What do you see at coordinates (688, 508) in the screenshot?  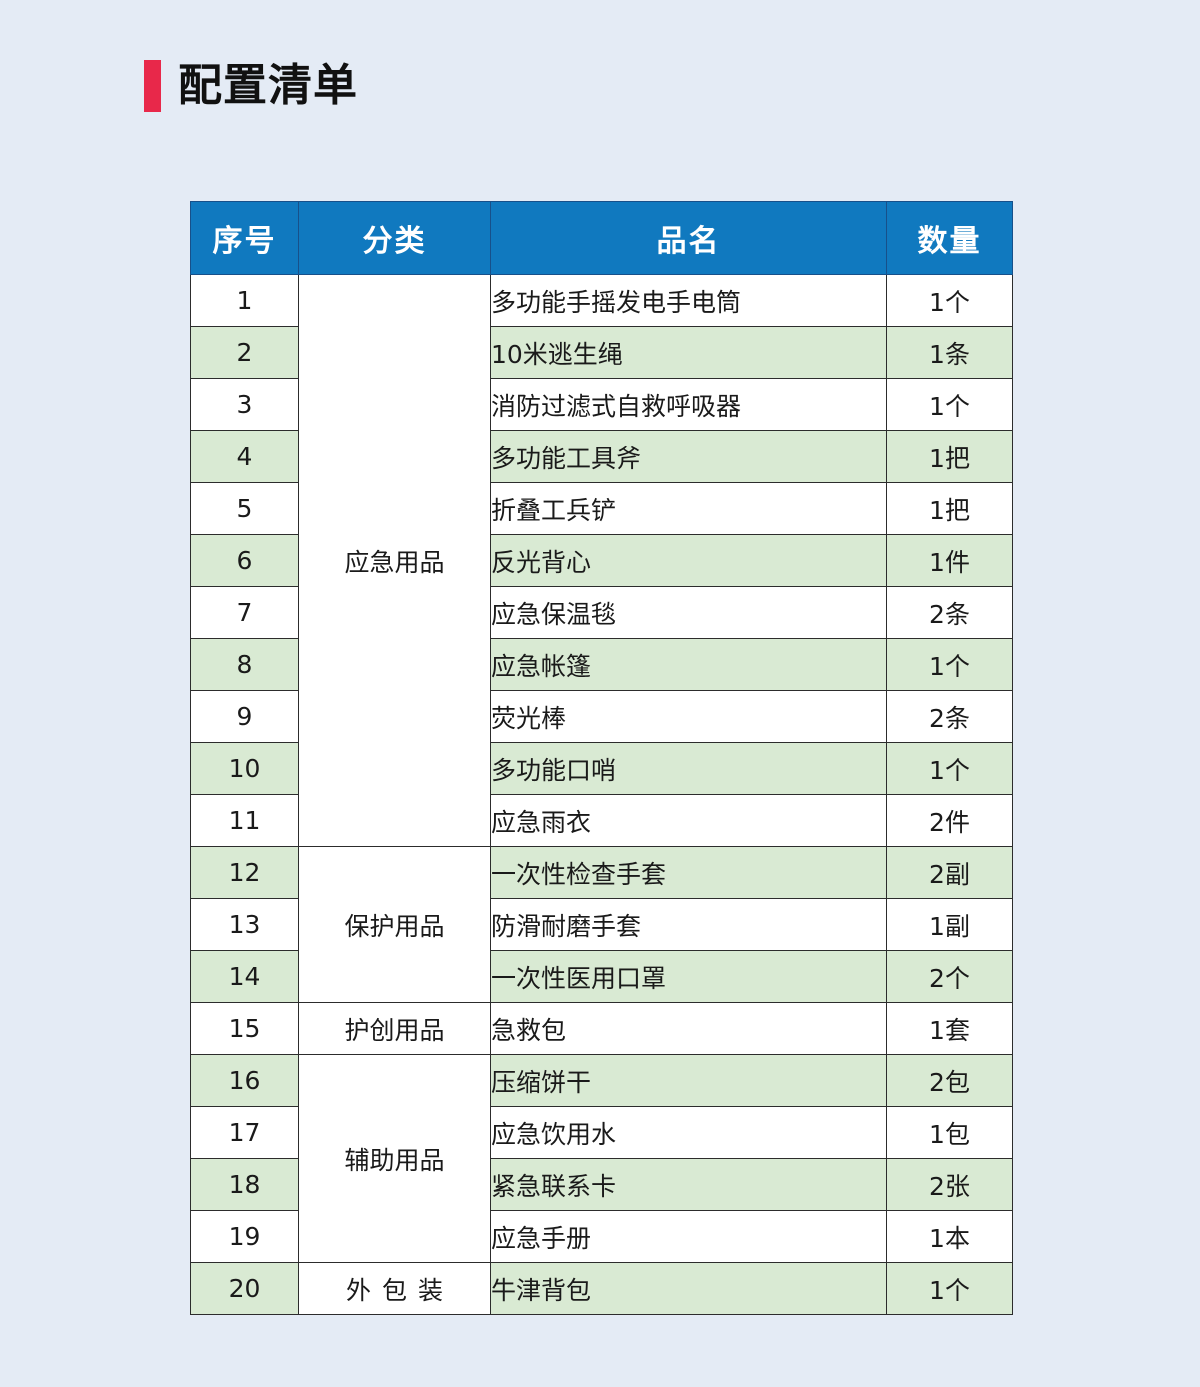 I see `cell-item-name: 折叠工兵铲` at bounding box center [688, 508].